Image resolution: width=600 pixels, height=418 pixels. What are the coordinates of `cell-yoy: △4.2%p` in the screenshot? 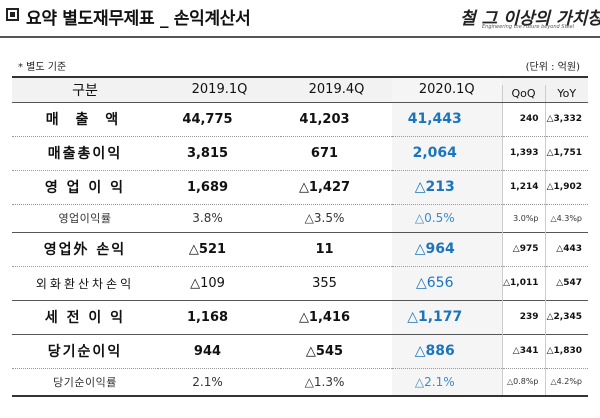 It's located at (566, 382).